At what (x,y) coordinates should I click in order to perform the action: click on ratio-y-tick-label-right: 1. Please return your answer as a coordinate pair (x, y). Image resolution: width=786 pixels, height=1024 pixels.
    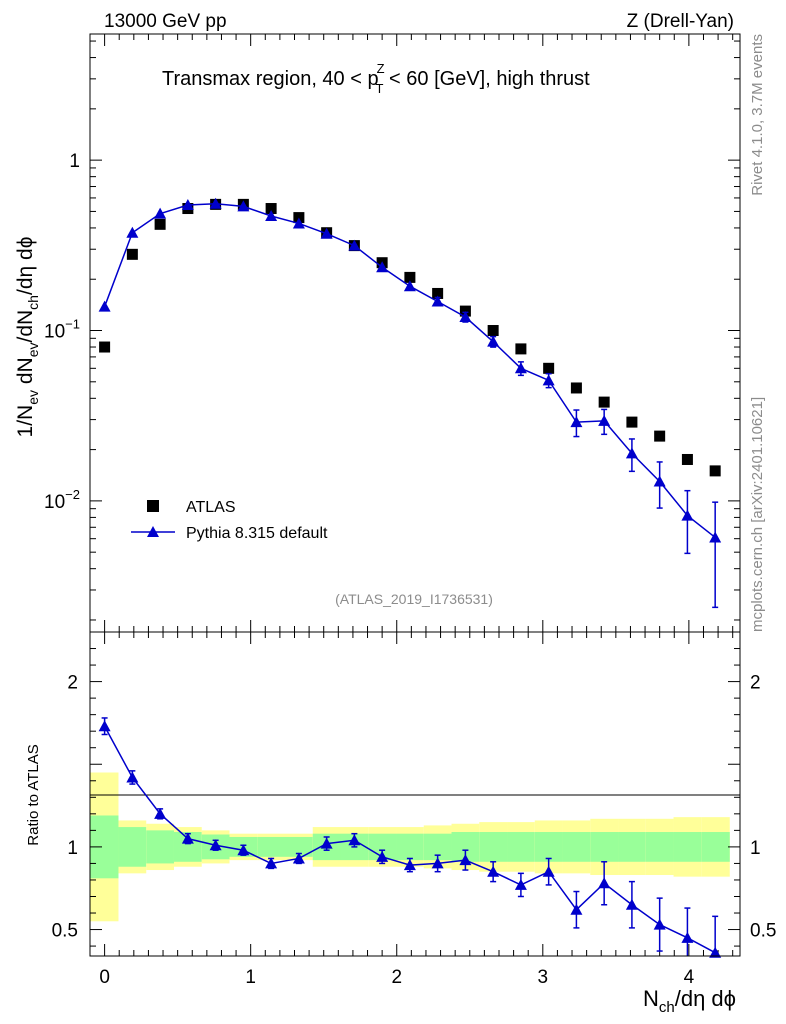
    Looking at the image, I should click on (755, 848).